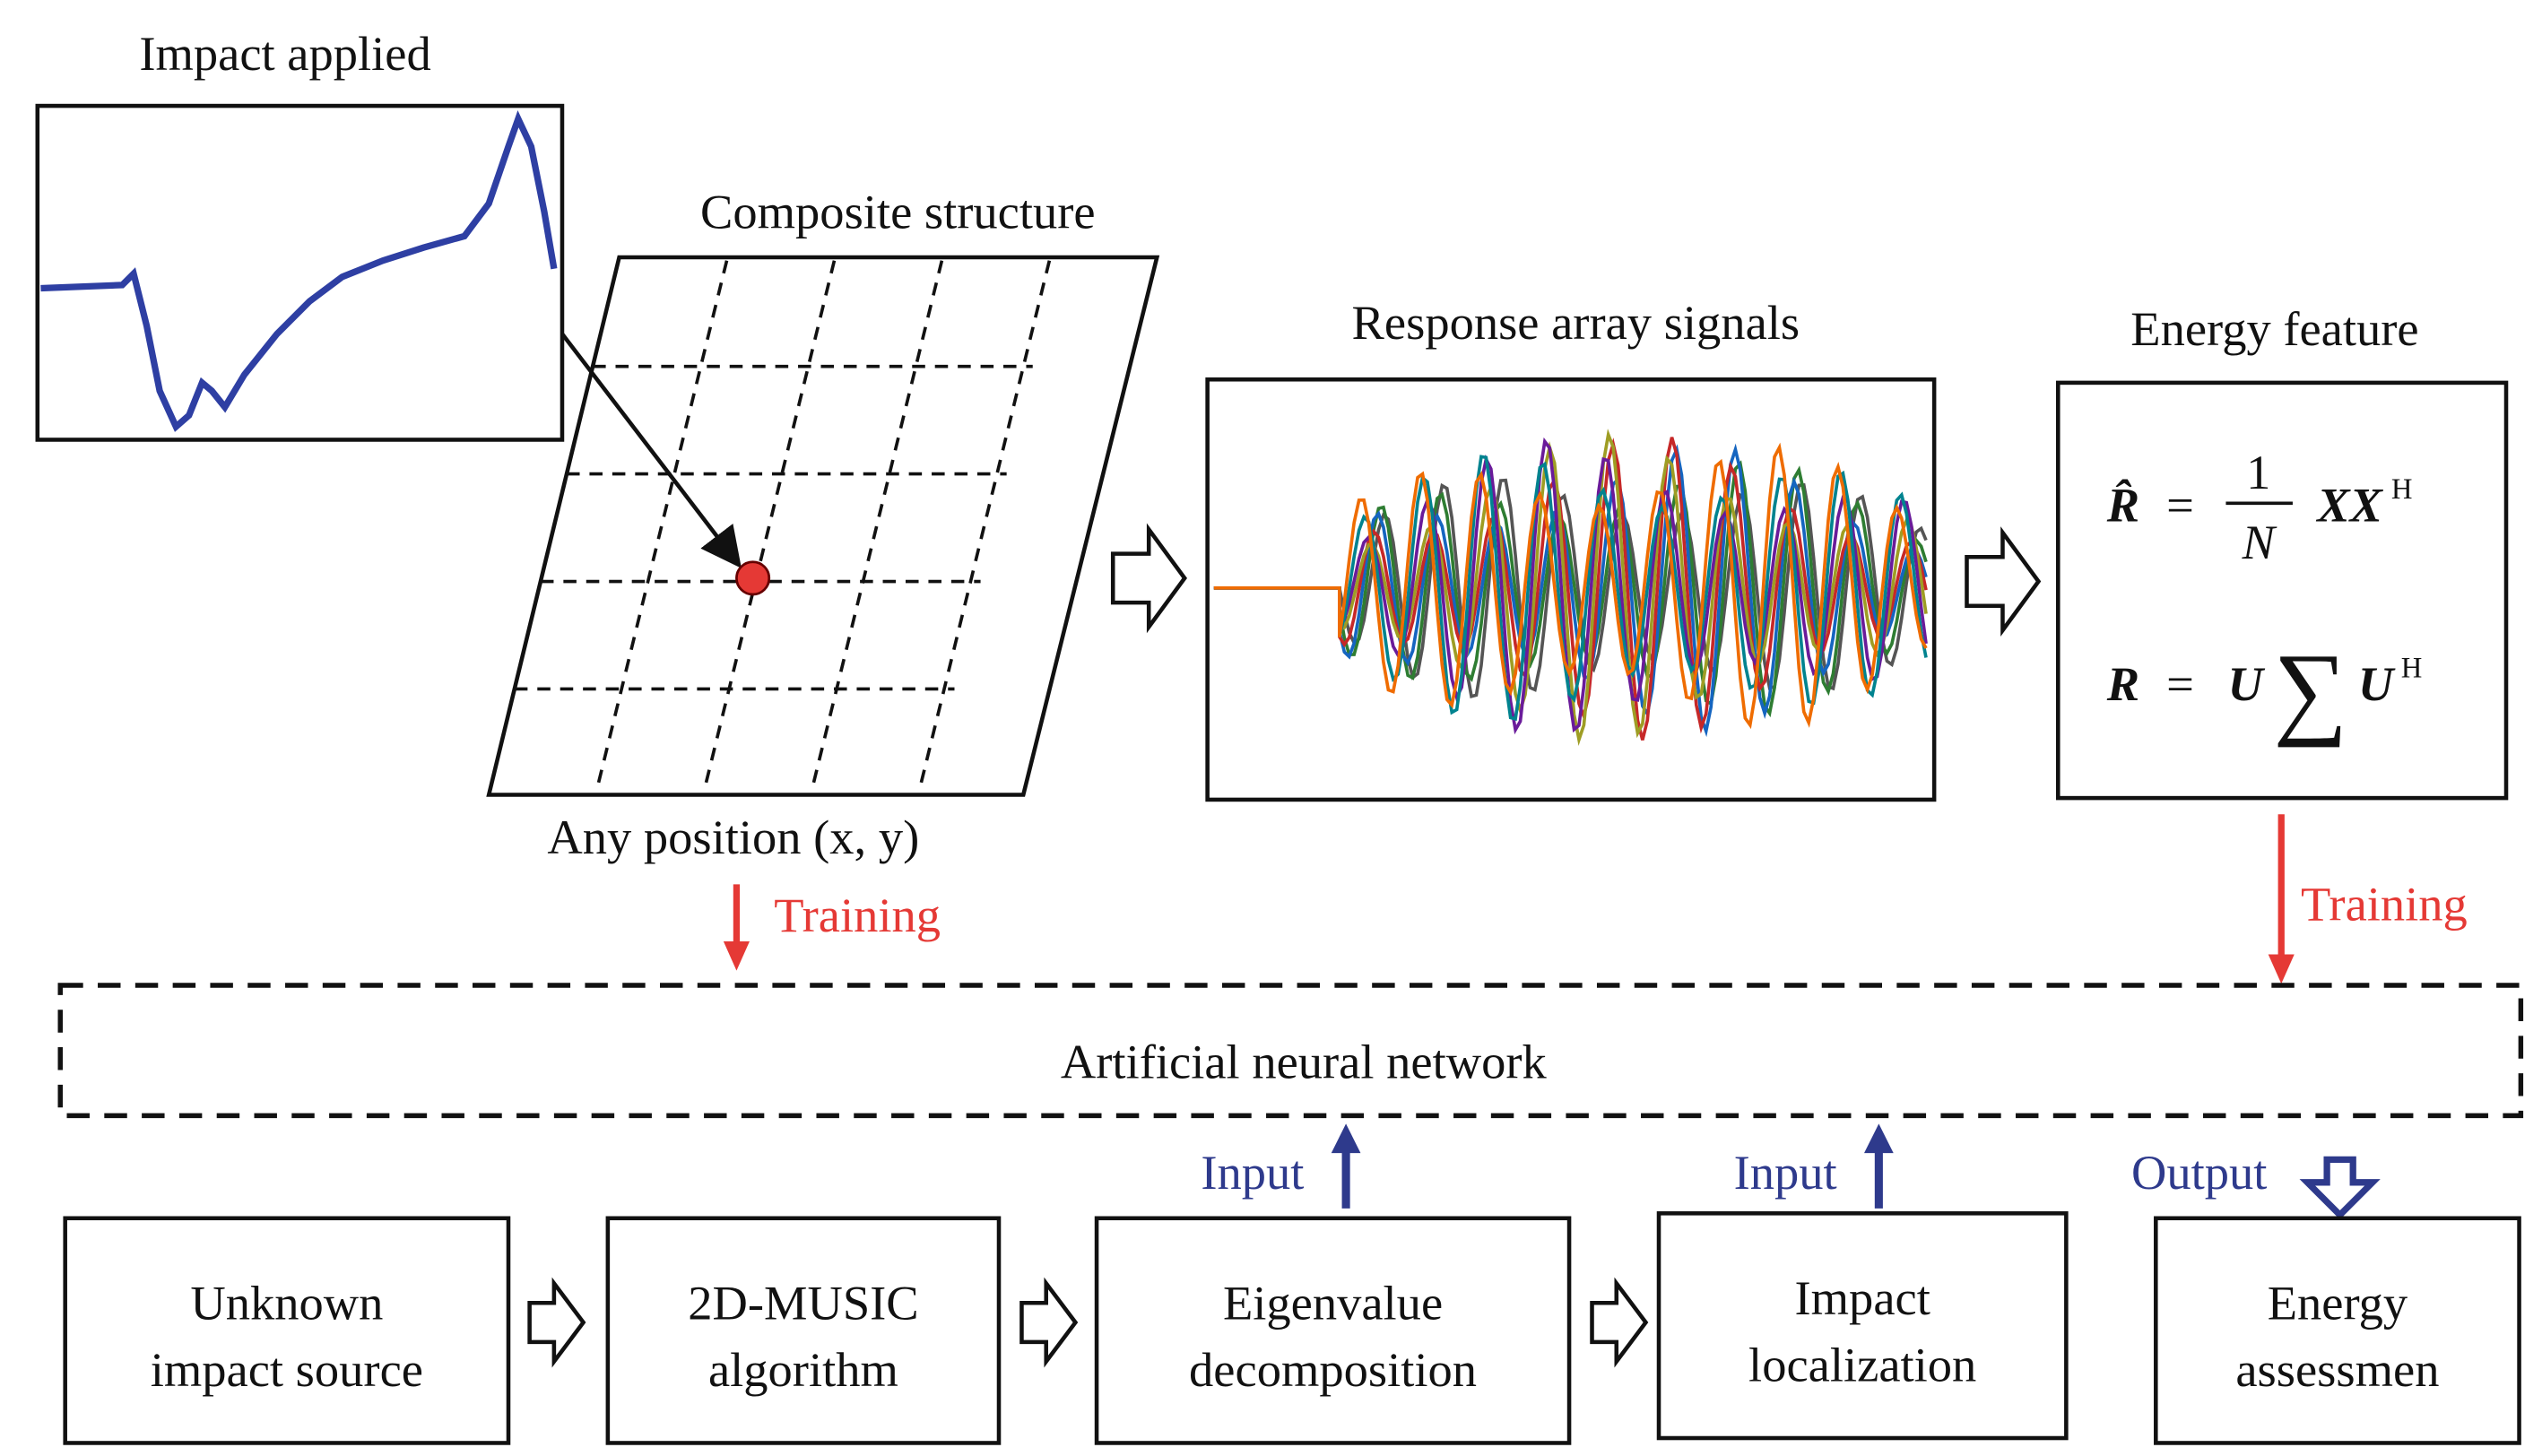 The width and height of the screenshot is (2542, 1456). I want to click on network-label: Artificial neural network, so click(1304, 1062).